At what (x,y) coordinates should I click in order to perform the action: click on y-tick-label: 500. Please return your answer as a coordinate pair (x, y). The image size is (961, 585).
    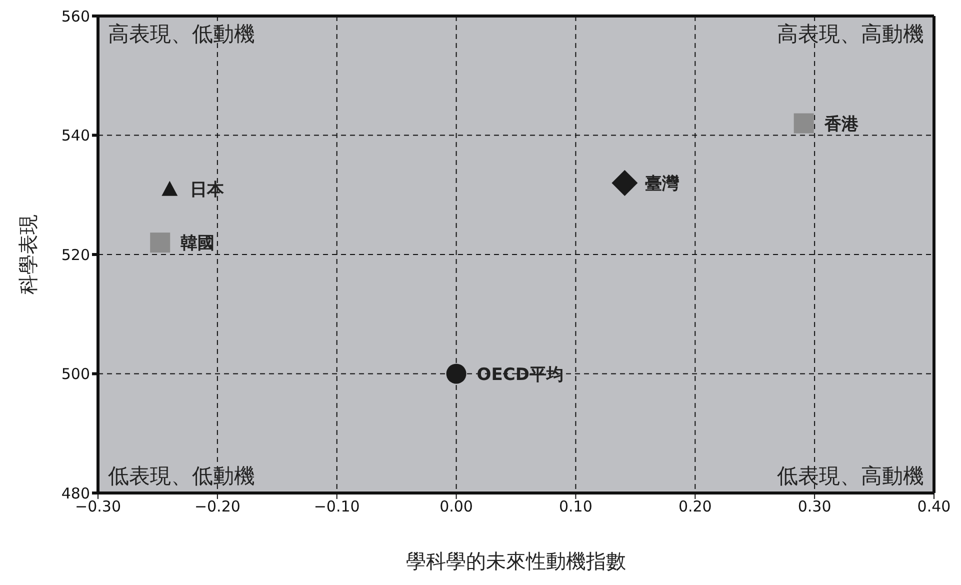
    Looking at the image, I should click on (75, 374).